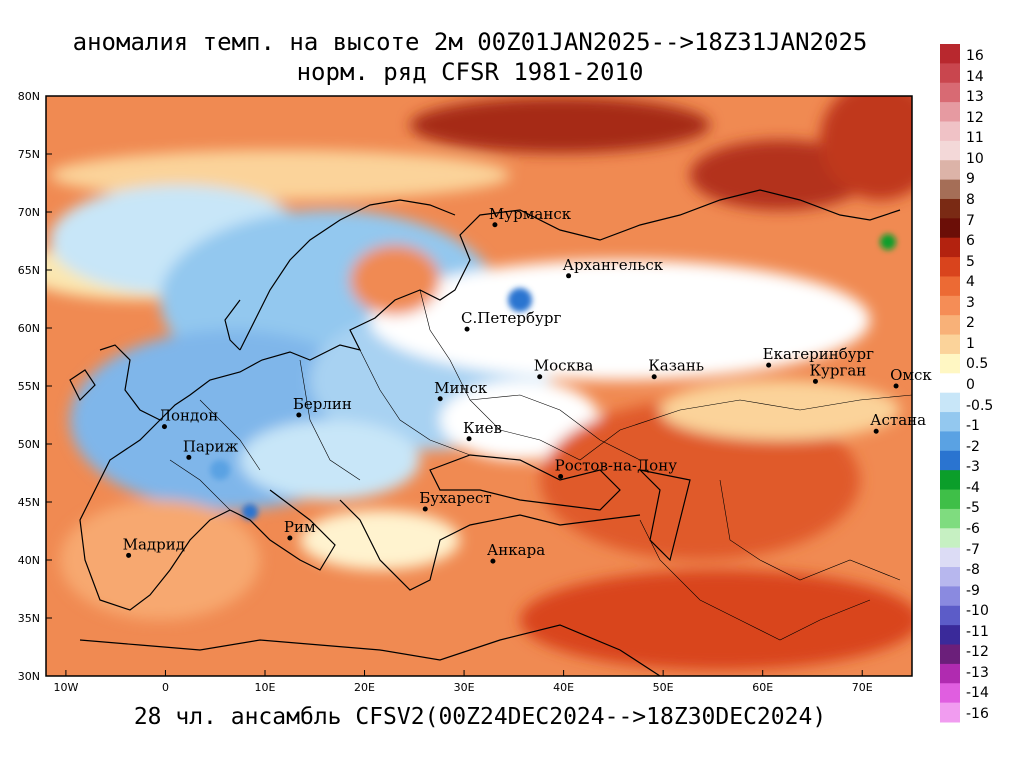 This screenshot has height=768, width=1024. Describe the element at coordinates (265, 687) in the screenshot. I see `lon-label: 10E` at that location.